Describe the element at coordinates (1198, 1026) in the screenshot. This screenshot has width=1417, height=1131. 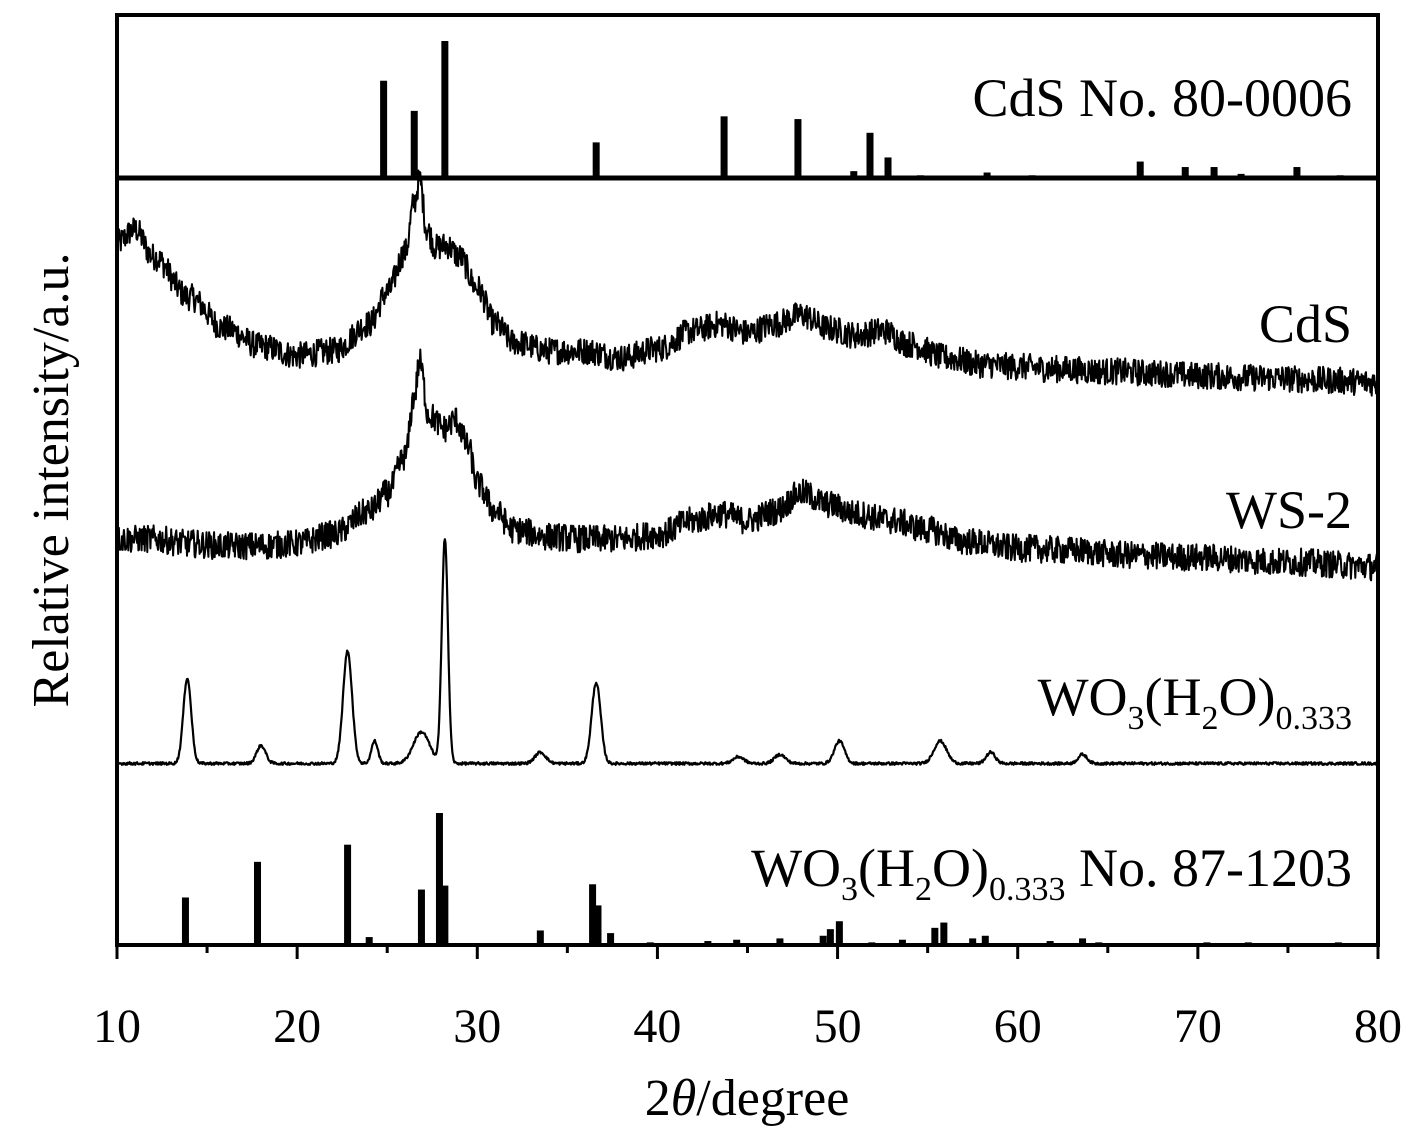
I see `x-tick-label: 70` at that location.